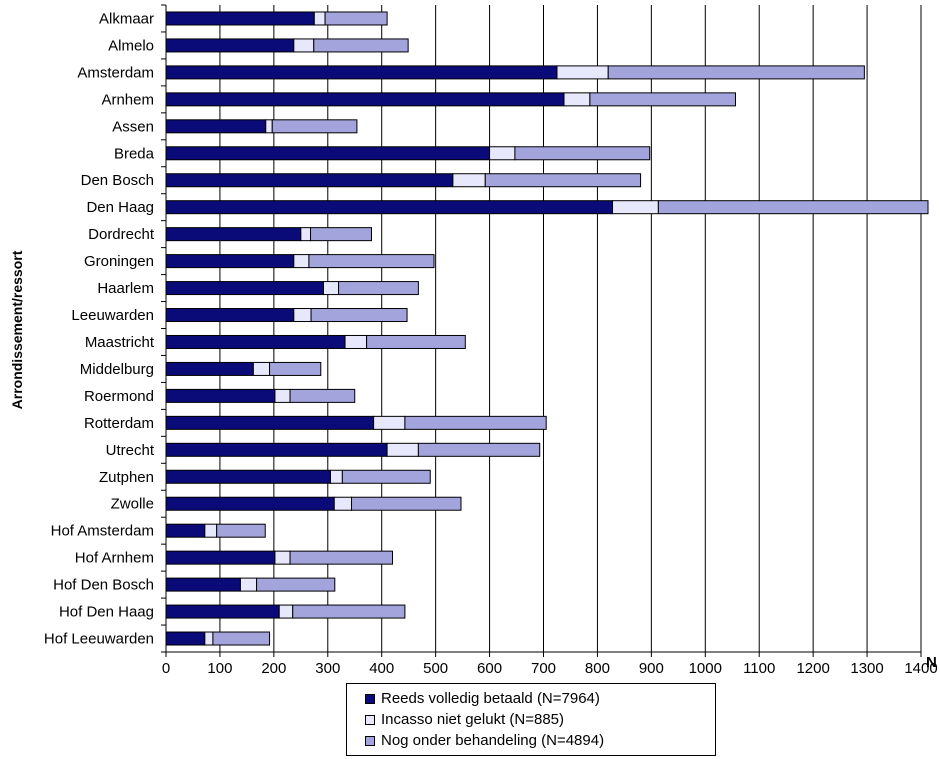 The width and height of the screenshot is (940, 759). Describe the element at coordinates (126, 18) in the screenshot. I see `category-label: Alkmaar` at that location.